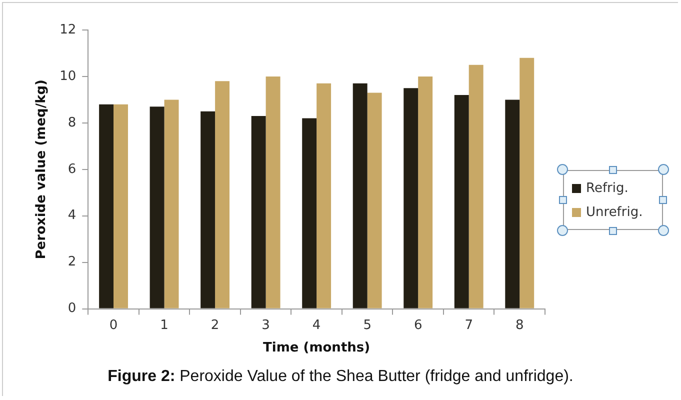  I want to click on y-tick-label: 0, so click(72, 308).